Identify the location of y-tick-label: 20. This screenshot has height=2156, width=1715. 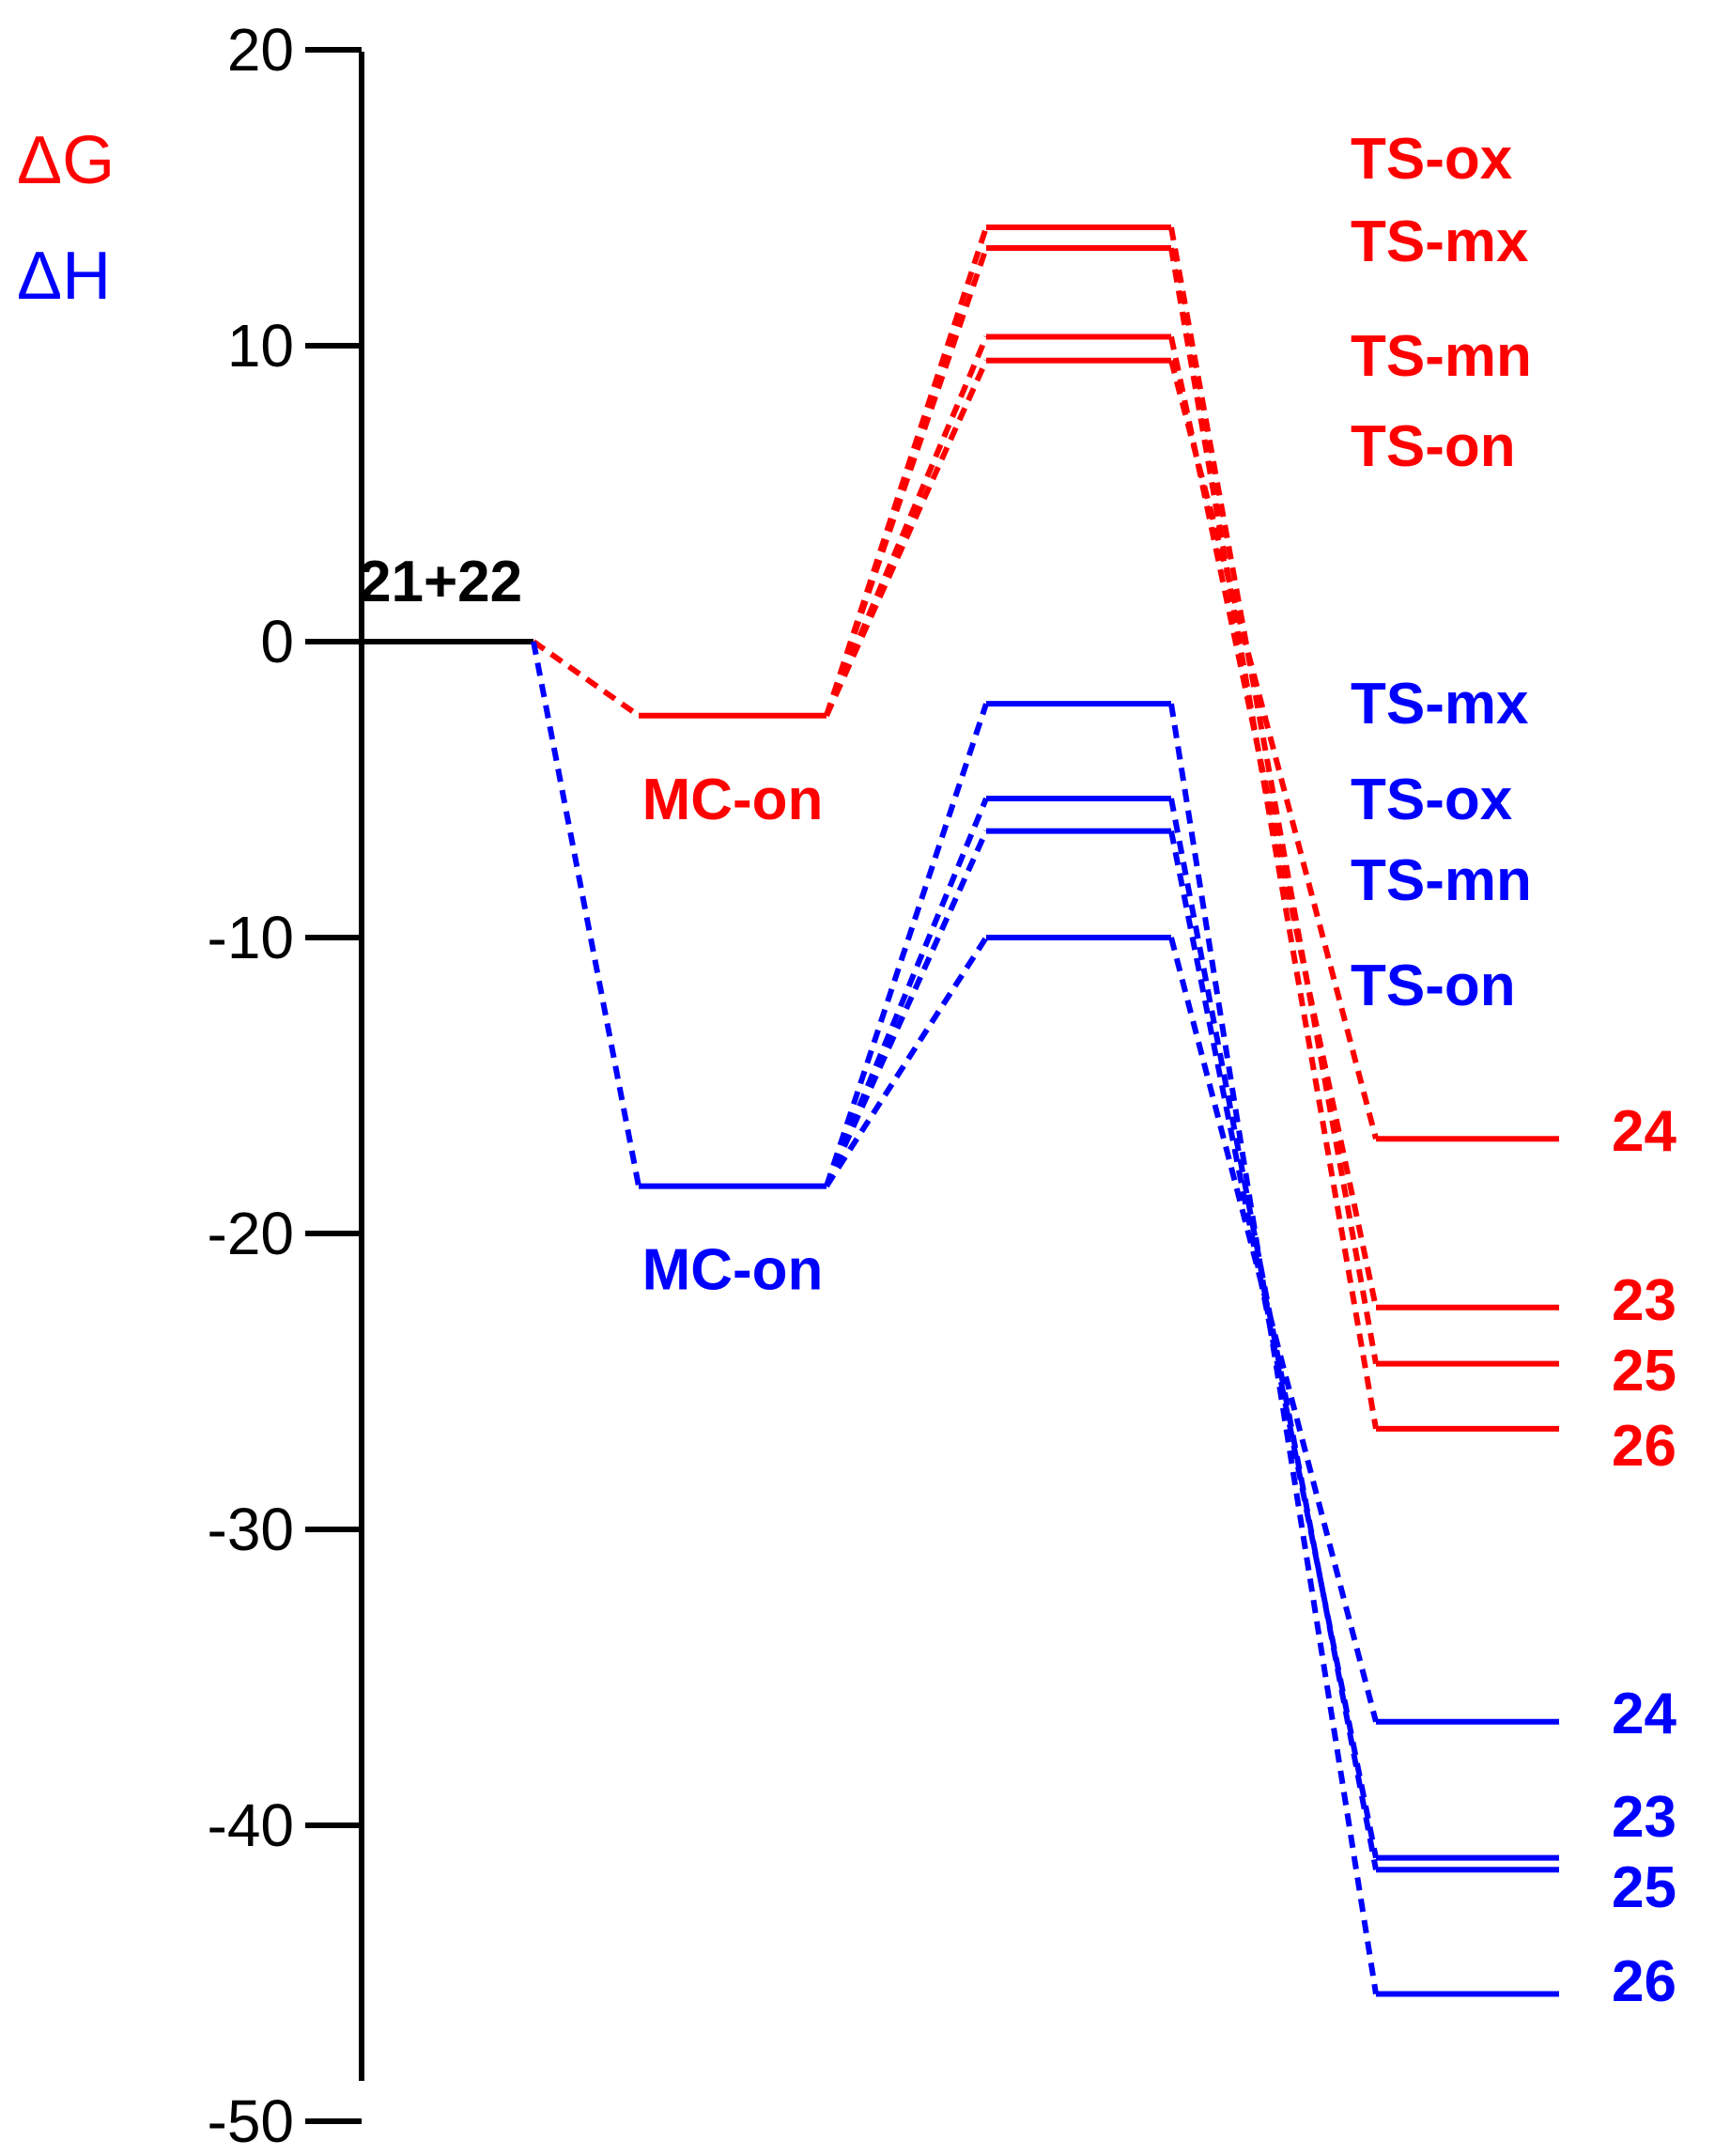
(260, 50).